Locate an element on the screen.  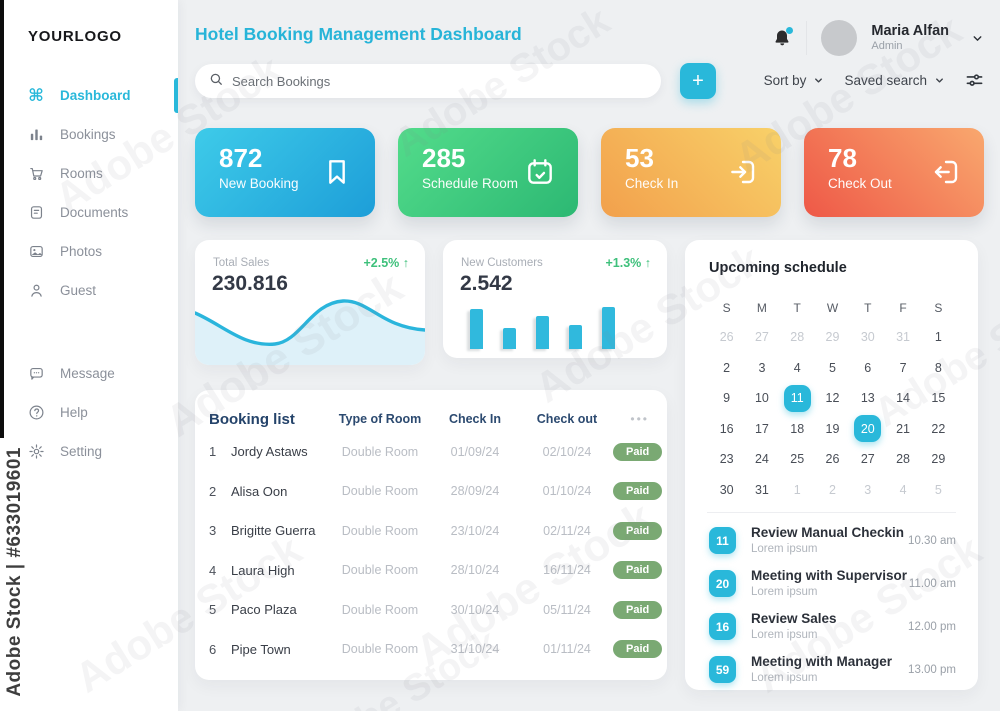
sidebar-item-help: Help is located at coordinates (89, 412).